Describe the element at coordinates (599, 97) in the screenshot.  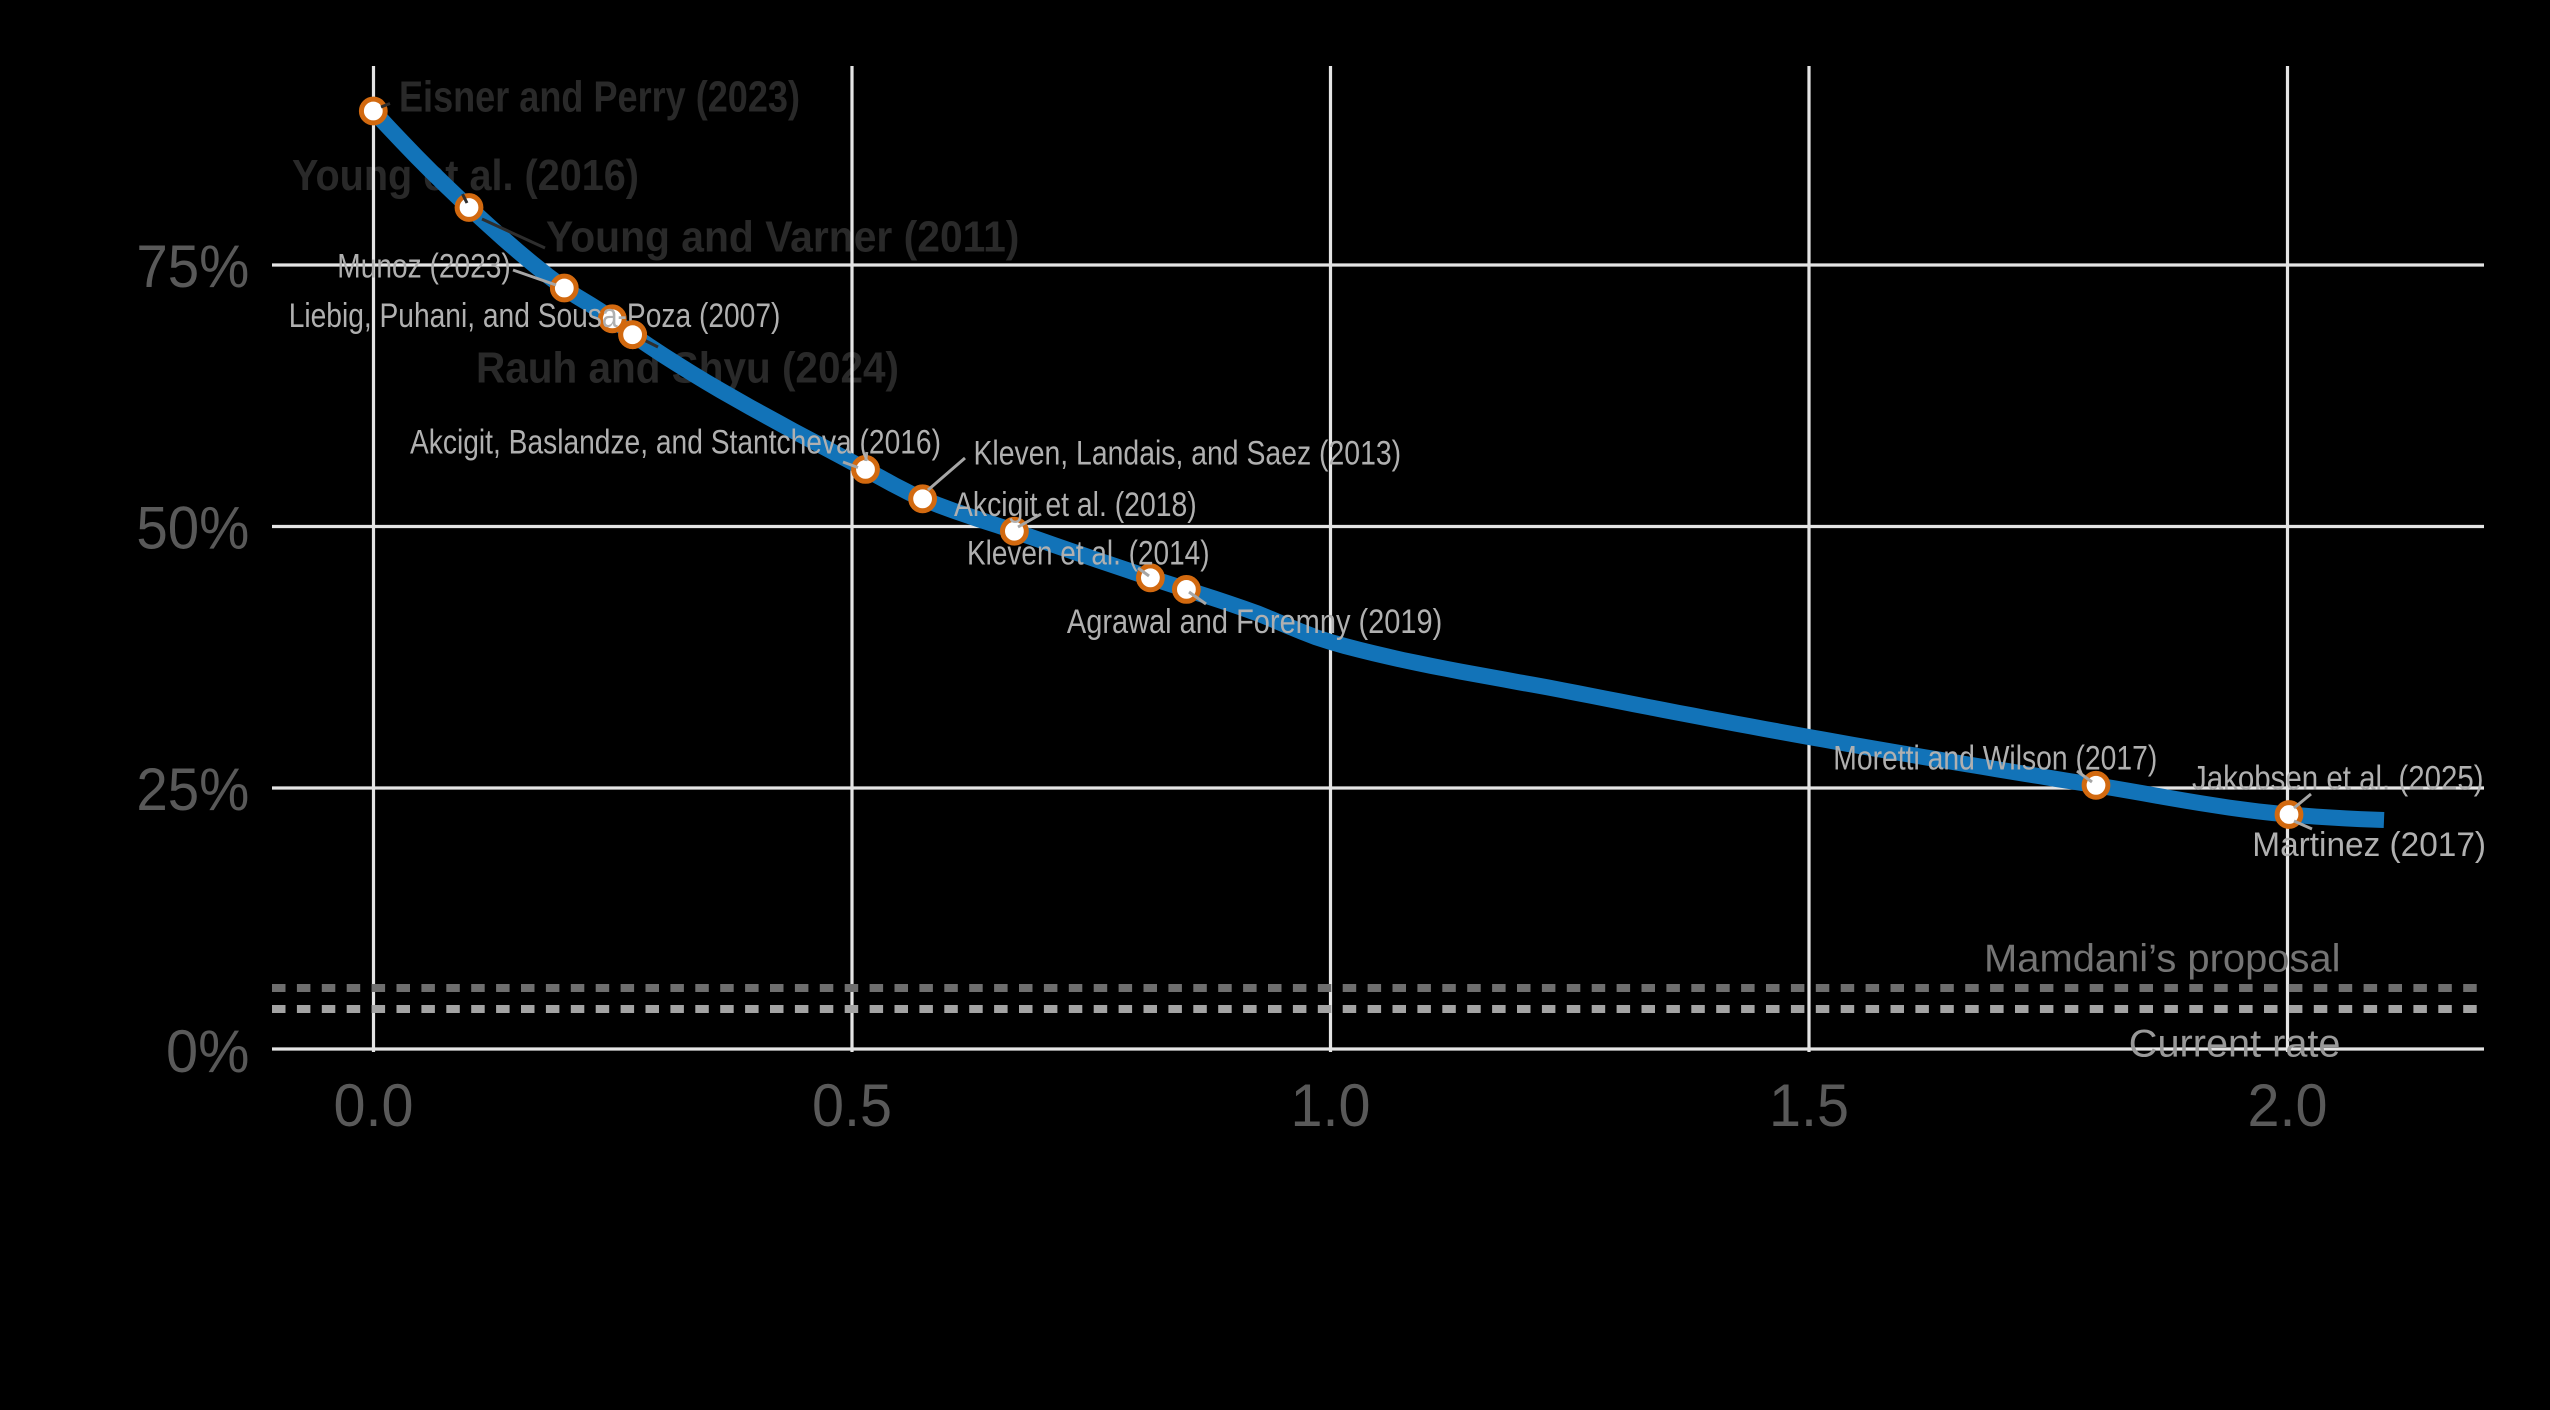
I see `svg-text: Eisner and Perry (2023)` at that location.